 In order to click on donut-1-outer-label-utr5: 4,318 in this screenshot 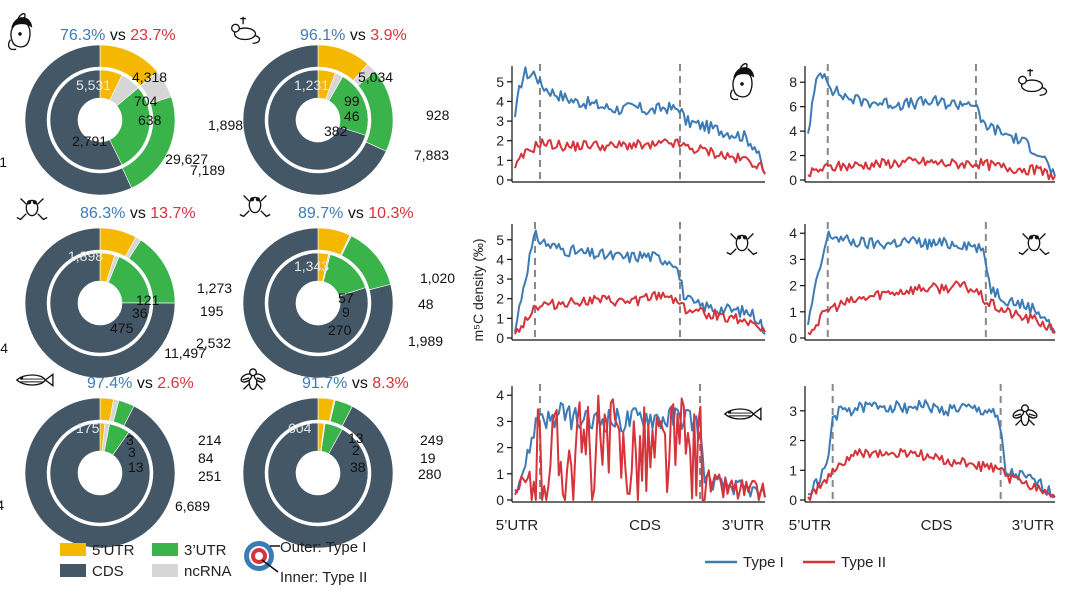, I will do `click(149, 77)`.